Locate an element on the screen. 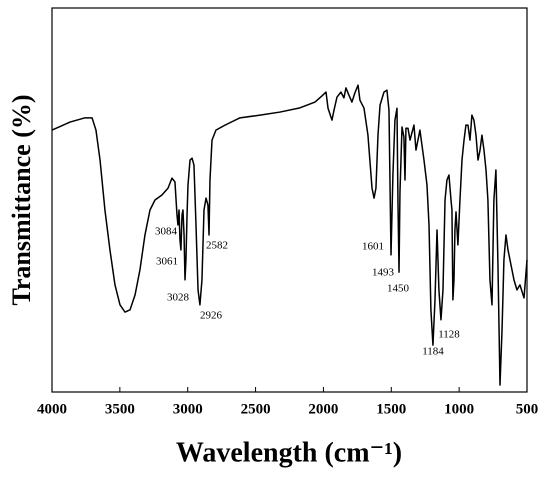 This screenshot has height=482, width=550. x-axis-title: Wavelength (cm⁻¹) is located at coordinates (289, 452).